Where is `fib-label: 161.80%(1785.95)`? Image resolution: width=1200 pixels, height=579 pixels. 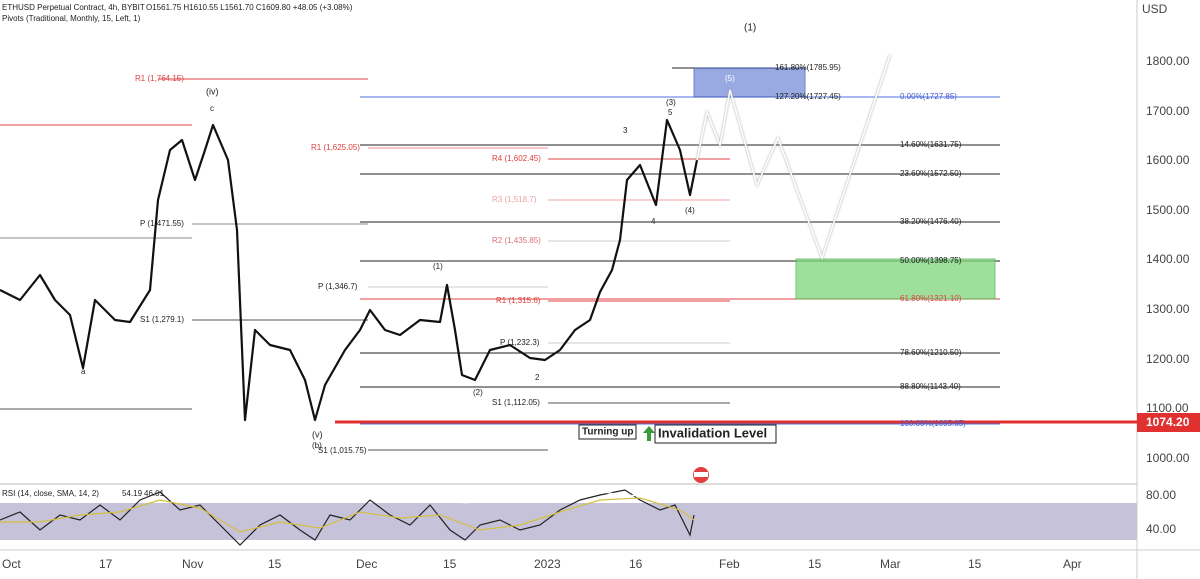
fib-label: 161.80%(1785.95) is located at coordinates (808, 67).